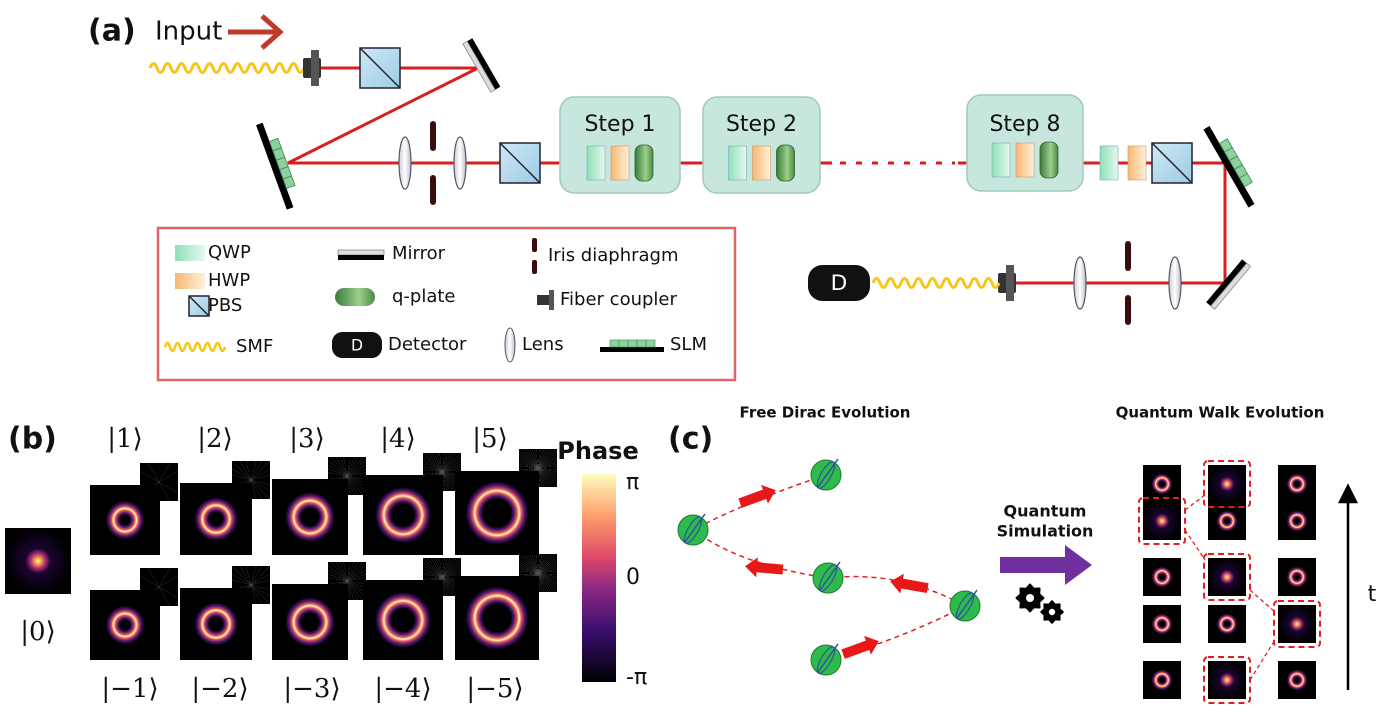  Describe the element at coordinates (402, 689) in the screenshot. I see `label: |−4⟩` at that location.